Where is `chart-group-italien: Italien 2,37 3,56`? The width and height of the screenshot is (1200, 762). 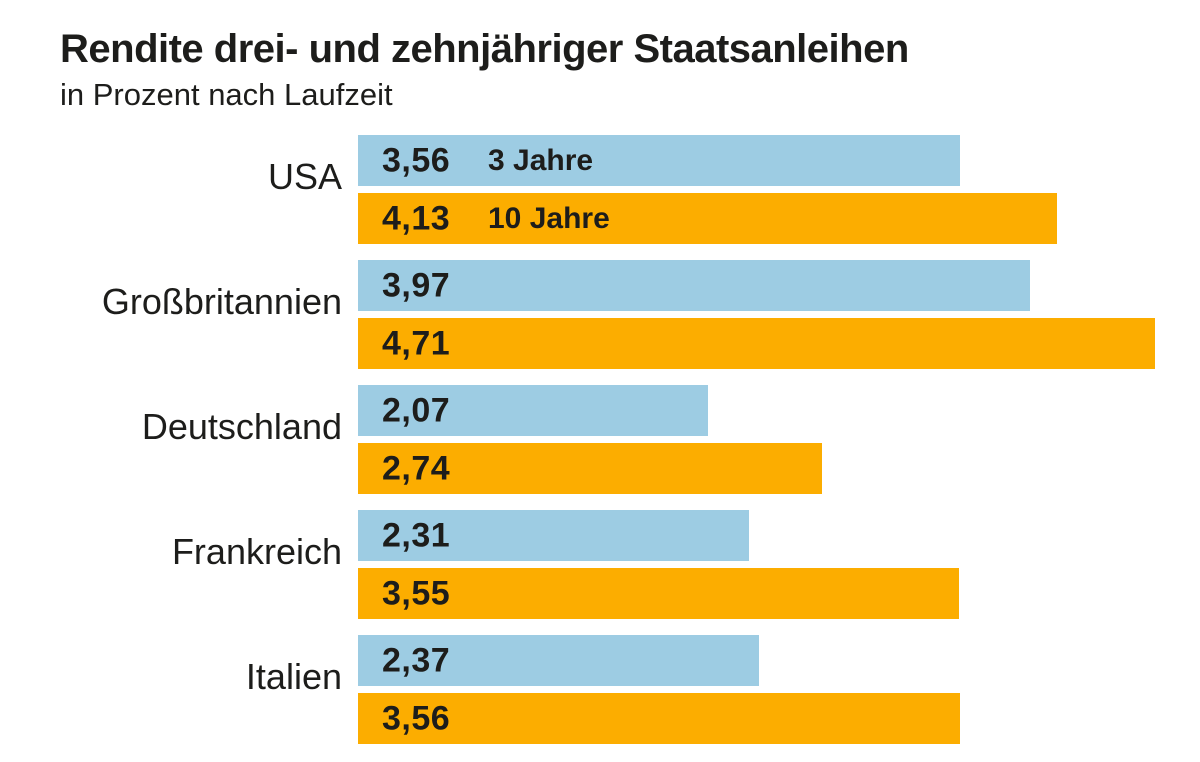
chart-group-italien: Italien 2,37 3,56 is located at coordinates (600, 689).